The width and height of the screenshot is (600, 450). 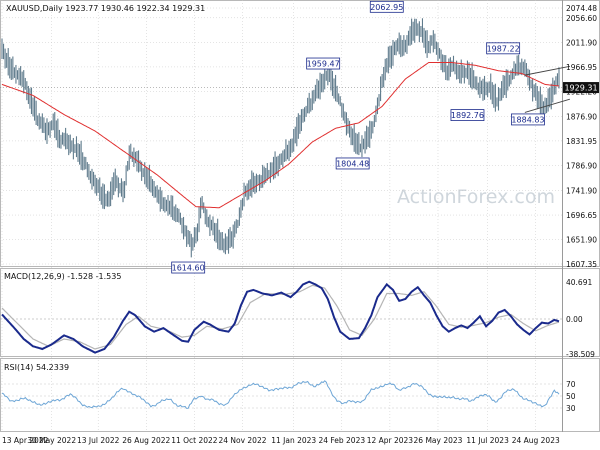 I want to click on last-price-tag-bg, so click(x=581, y=88).